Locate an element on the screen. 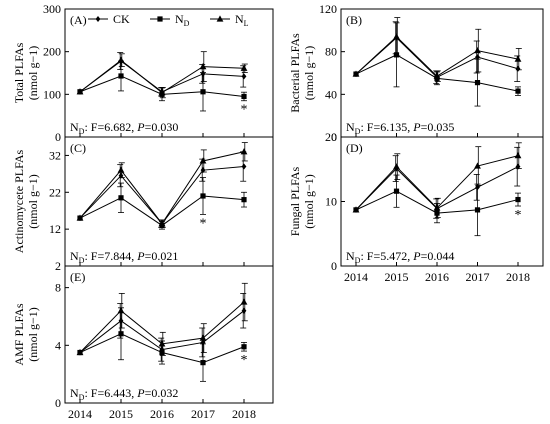 This screenshot has height=424, width=550. y-tick-label: 12 is located at coordinates (55, 229).